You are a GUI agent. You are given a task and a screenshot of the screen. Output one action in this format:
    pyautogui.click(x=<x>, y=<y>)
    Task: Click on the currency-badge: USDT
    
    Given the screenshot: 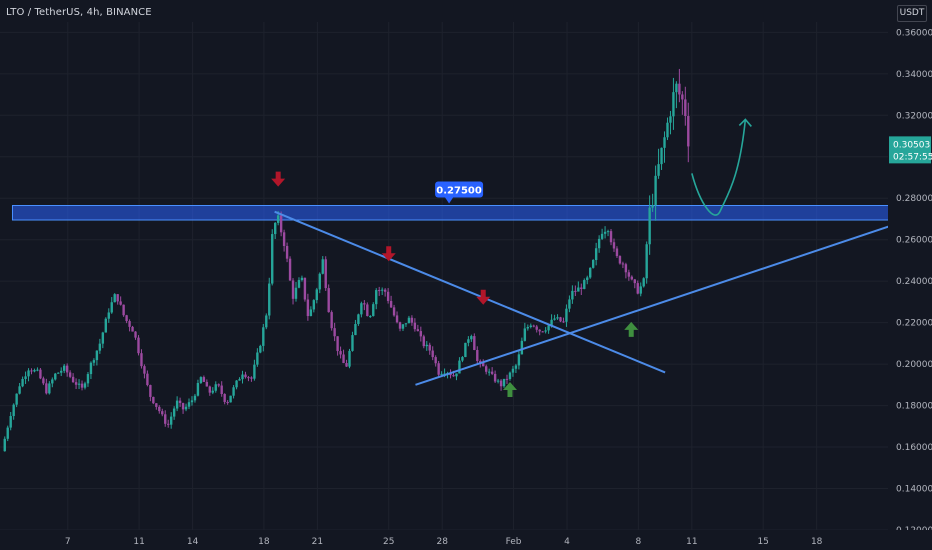 What is the action you would take?
    pyautogui.click(x=912, y=13)
    